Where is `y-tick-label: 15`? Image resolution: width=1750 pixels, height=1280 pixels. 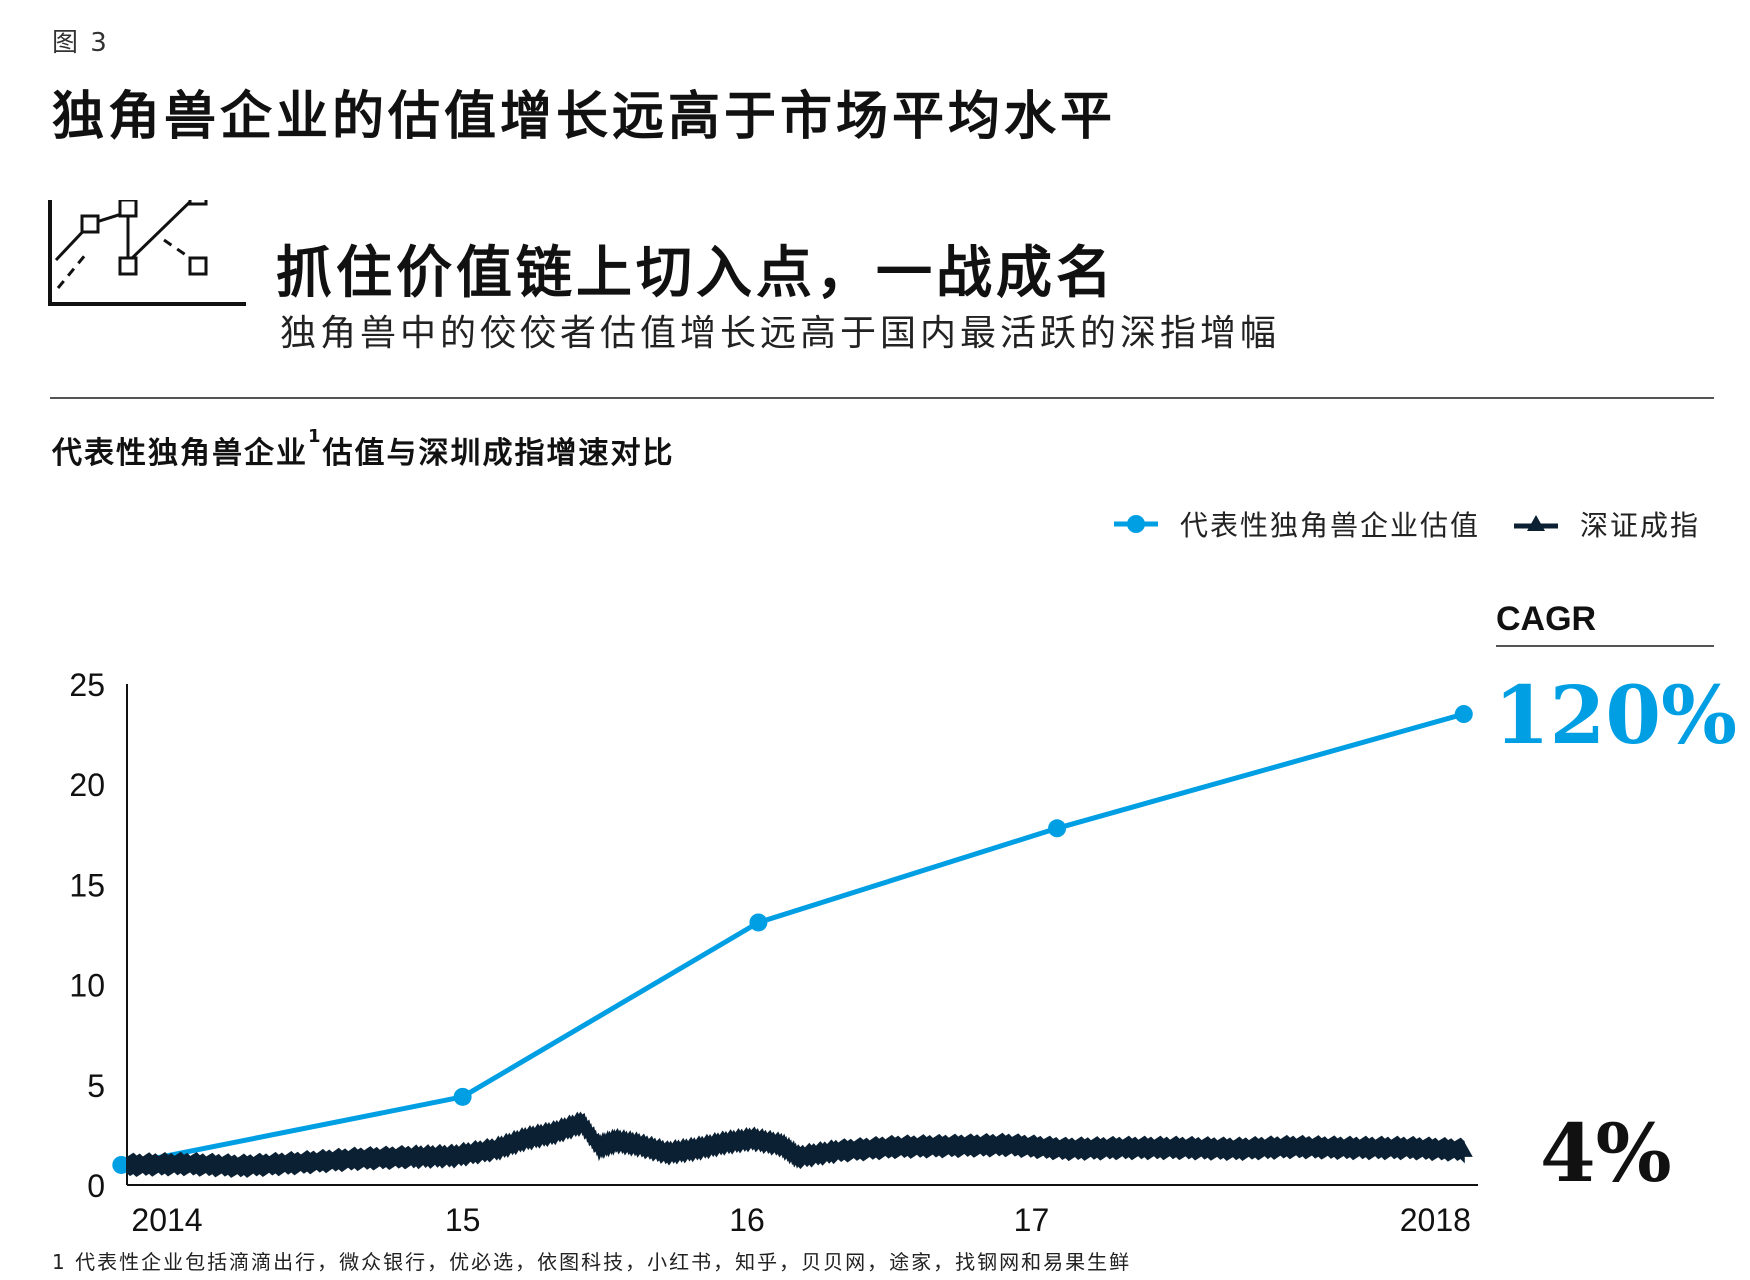
y-tick-label: 15 is located at coordinates (87, 885).